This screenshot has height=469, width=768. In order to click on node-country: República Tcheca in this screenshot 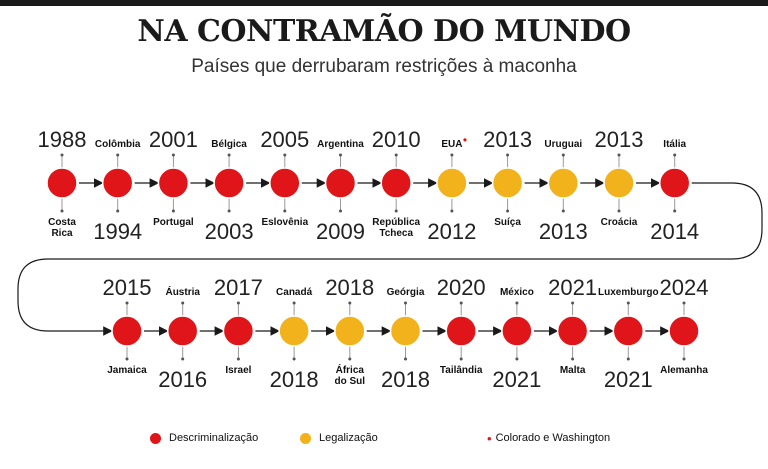, I will do `click(396, 228)`.